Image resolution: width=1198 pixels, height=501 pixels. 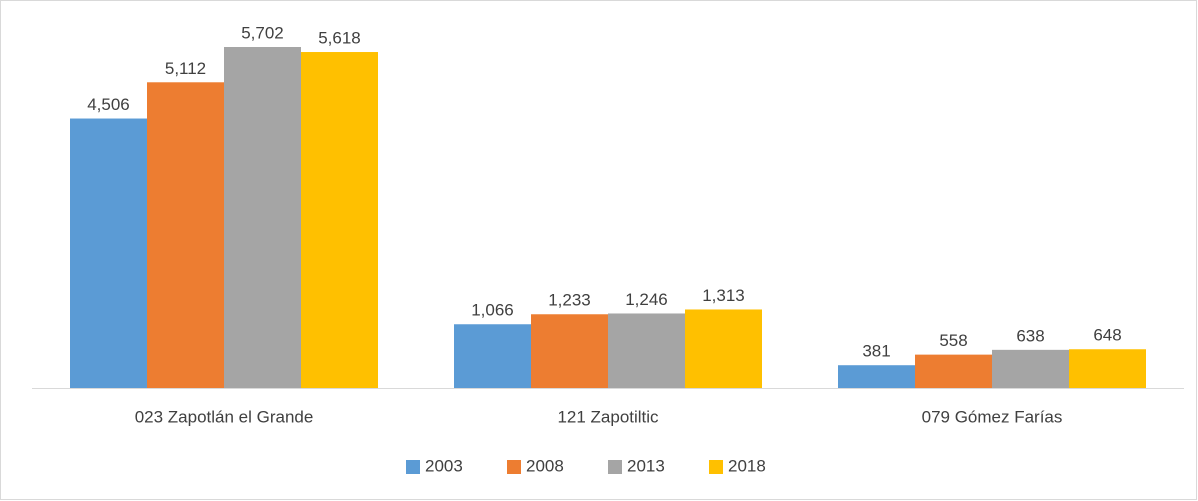 What do you see at coordinates (224, 416) in the screenshot?
I see `x-tick-label: 023 Zapotlán el Grande` at bounding box center [224, 416].